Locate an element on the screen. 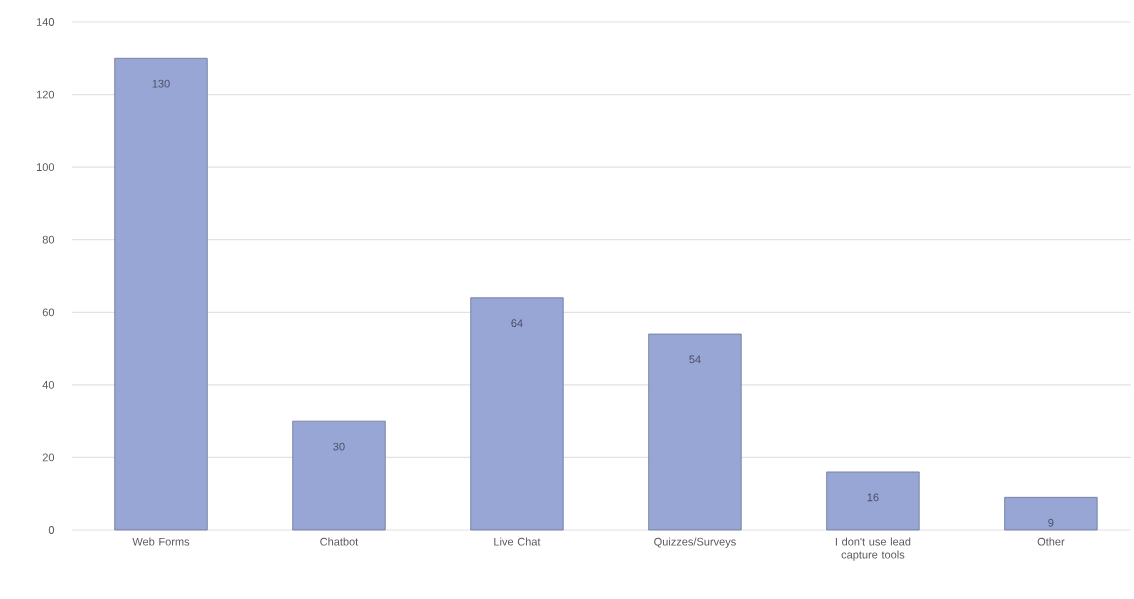  y-tick-label: 20 is located at coordinates (48, 457).